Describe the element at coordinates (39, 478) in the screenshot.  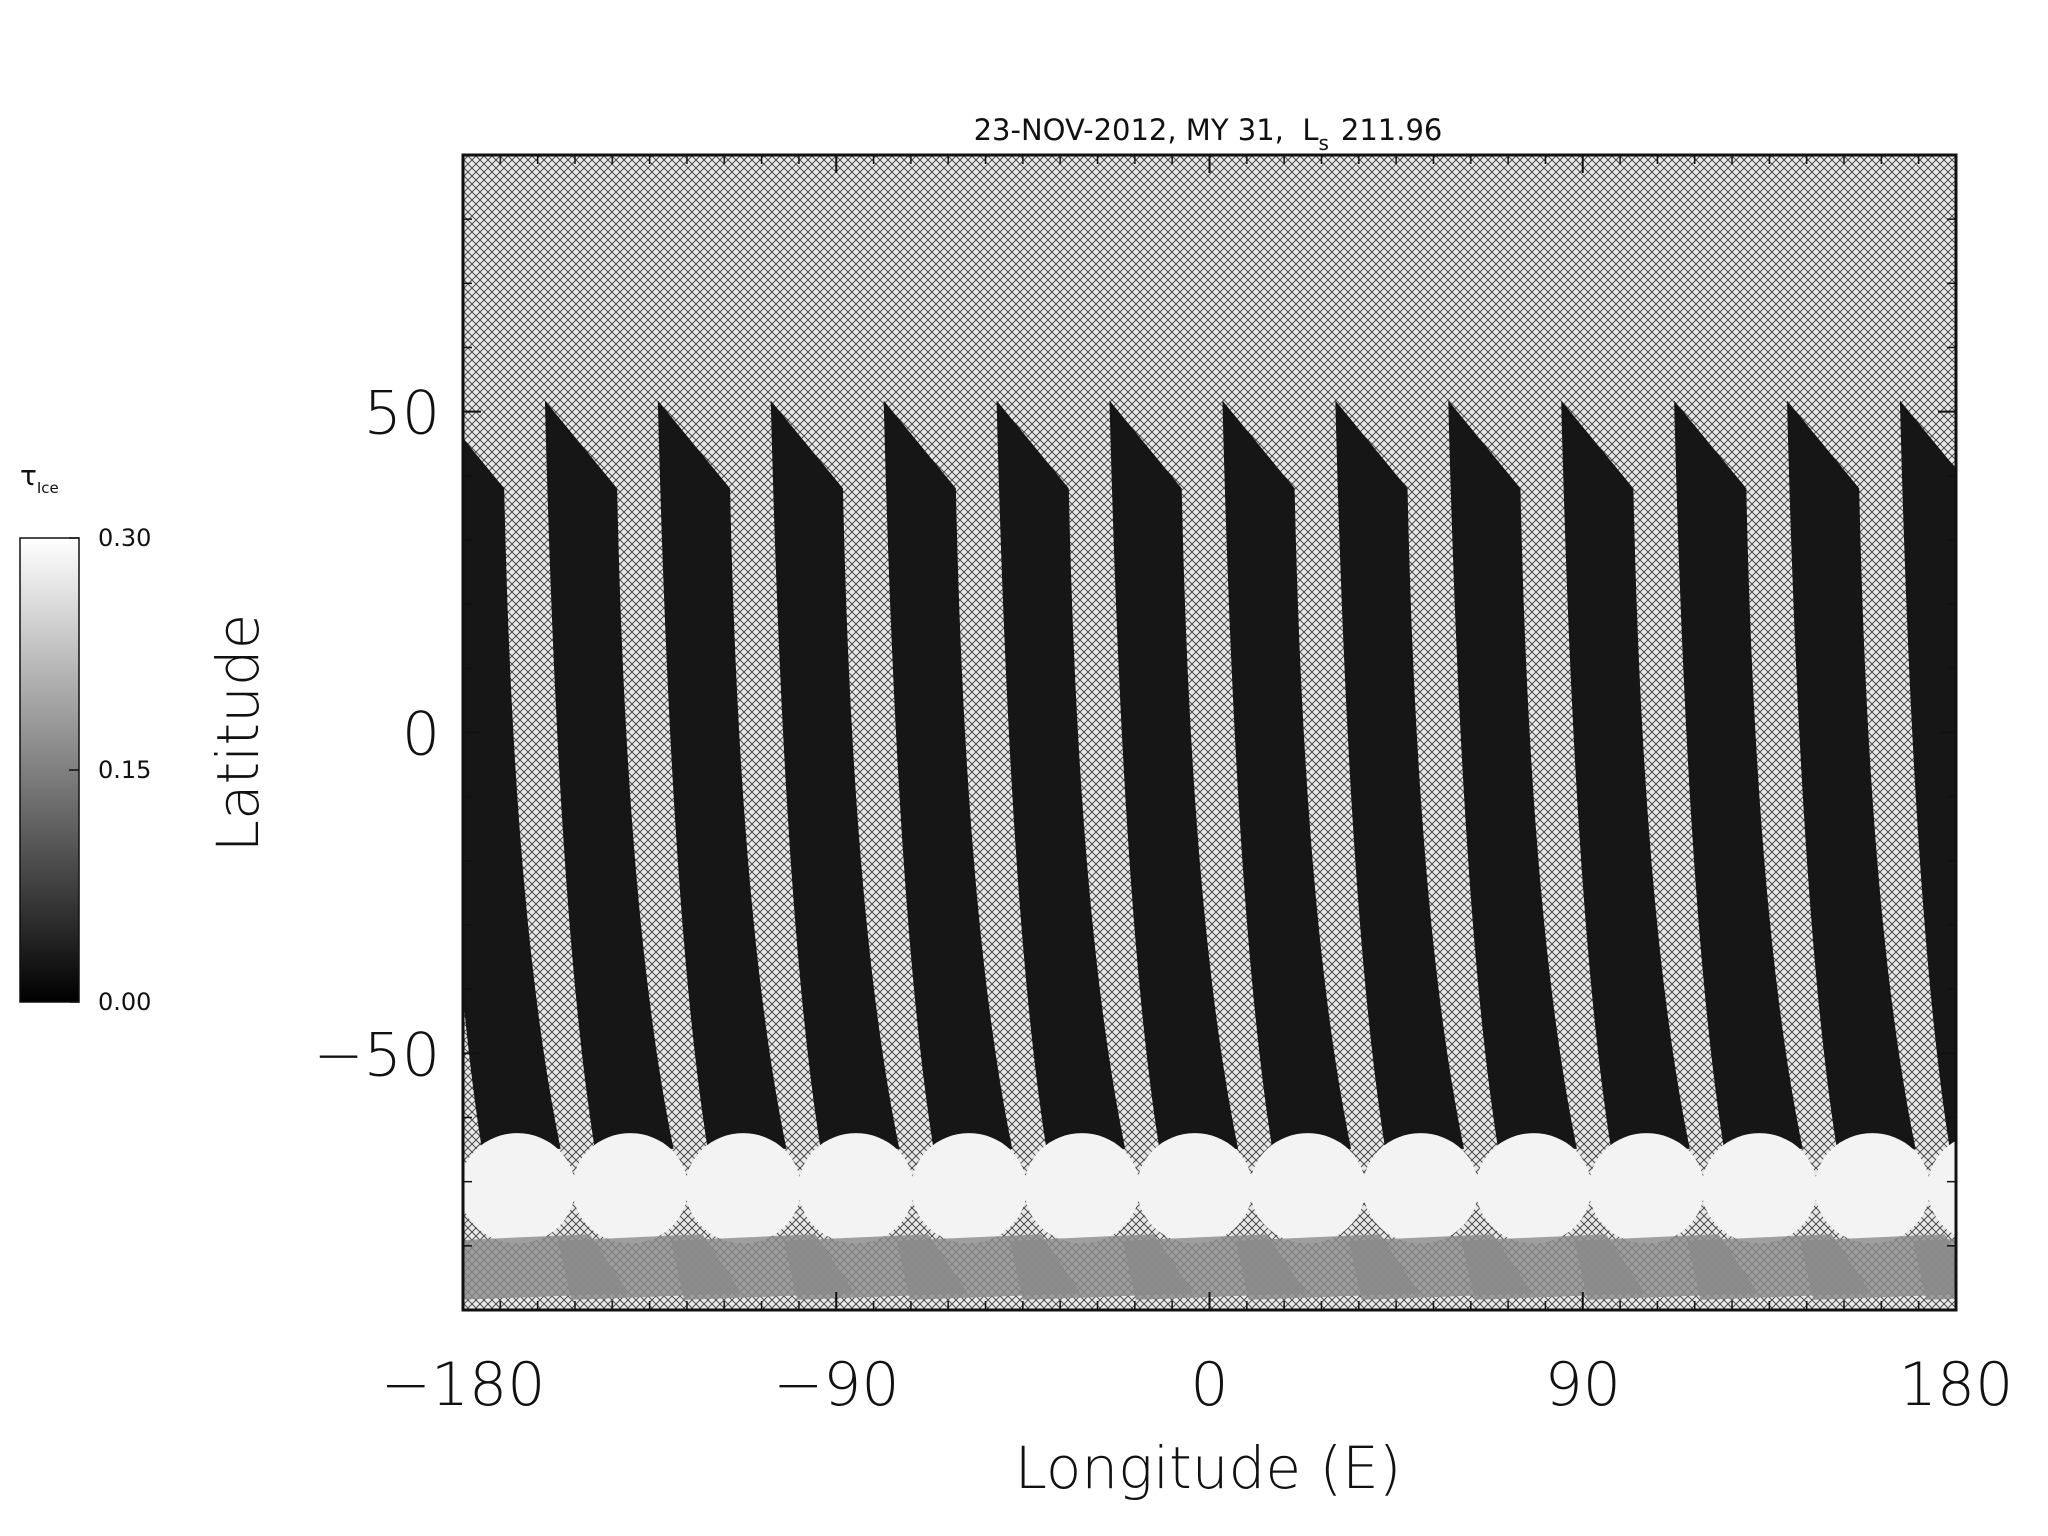
I see `colorbar-label: τIce` at that location.